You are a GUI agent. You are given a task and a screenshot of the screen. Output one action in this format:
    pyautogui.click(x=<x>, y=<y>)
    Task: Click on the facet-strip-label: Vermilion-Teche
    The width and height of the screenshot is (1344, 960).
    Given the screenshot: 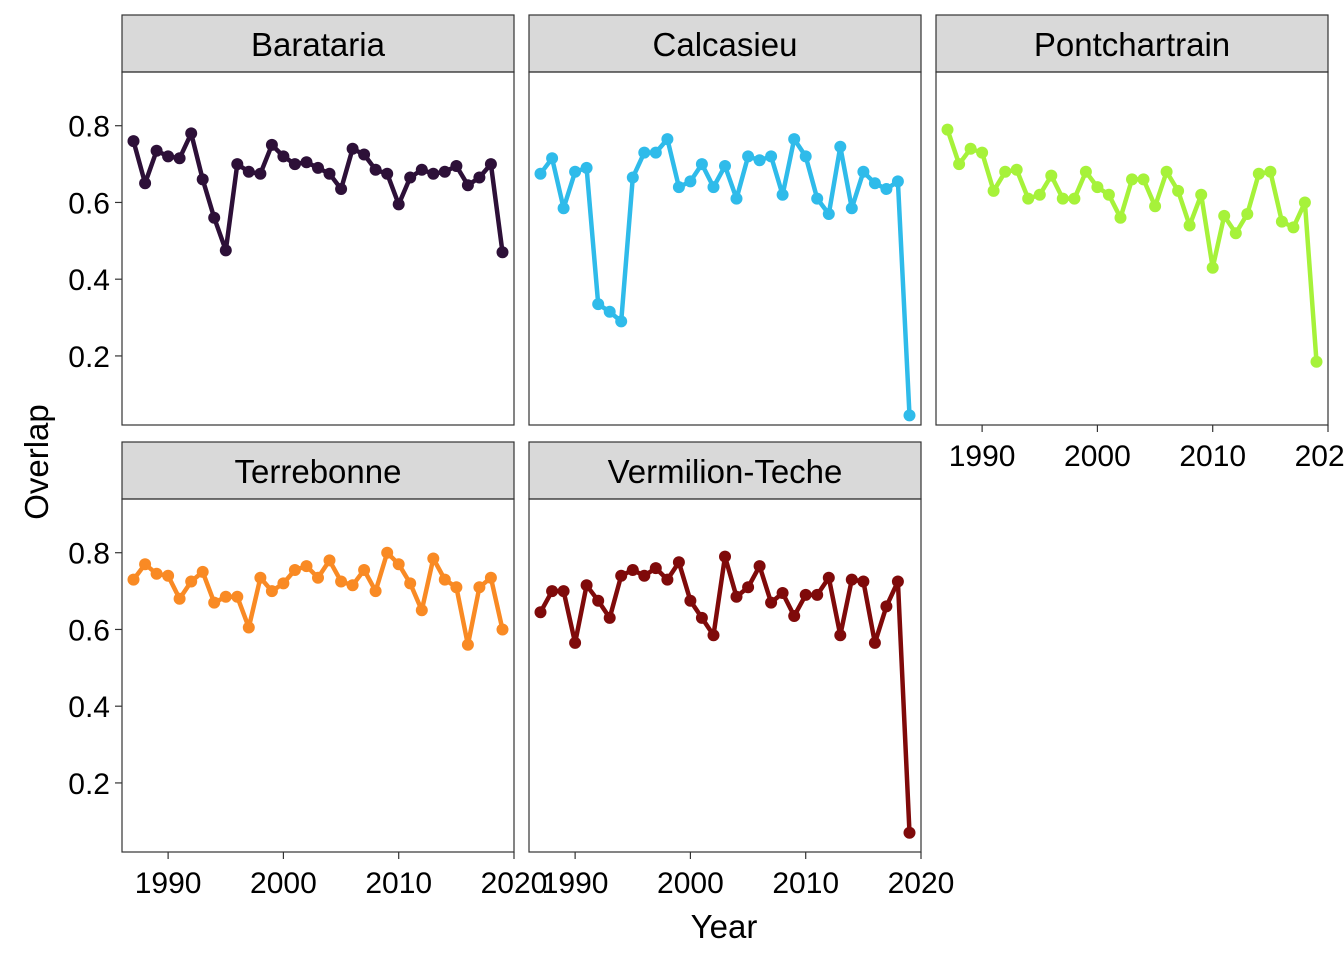 What is the action you would take?
    pyautogui.click(x=725, y=471)
    